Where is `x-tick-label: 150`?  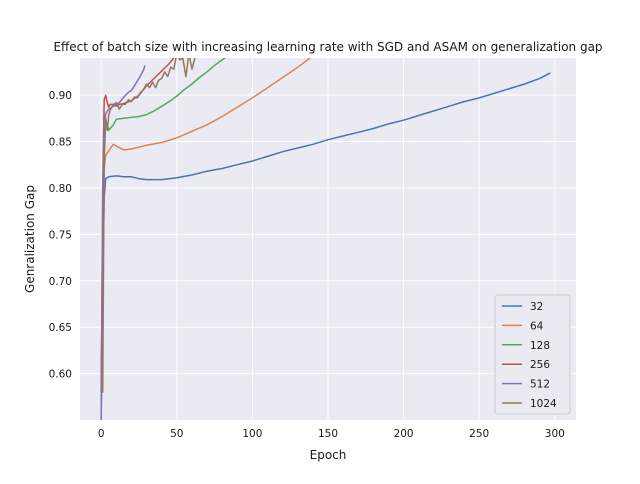 x-tick-label: 150 is located at coordinates (328, 434).